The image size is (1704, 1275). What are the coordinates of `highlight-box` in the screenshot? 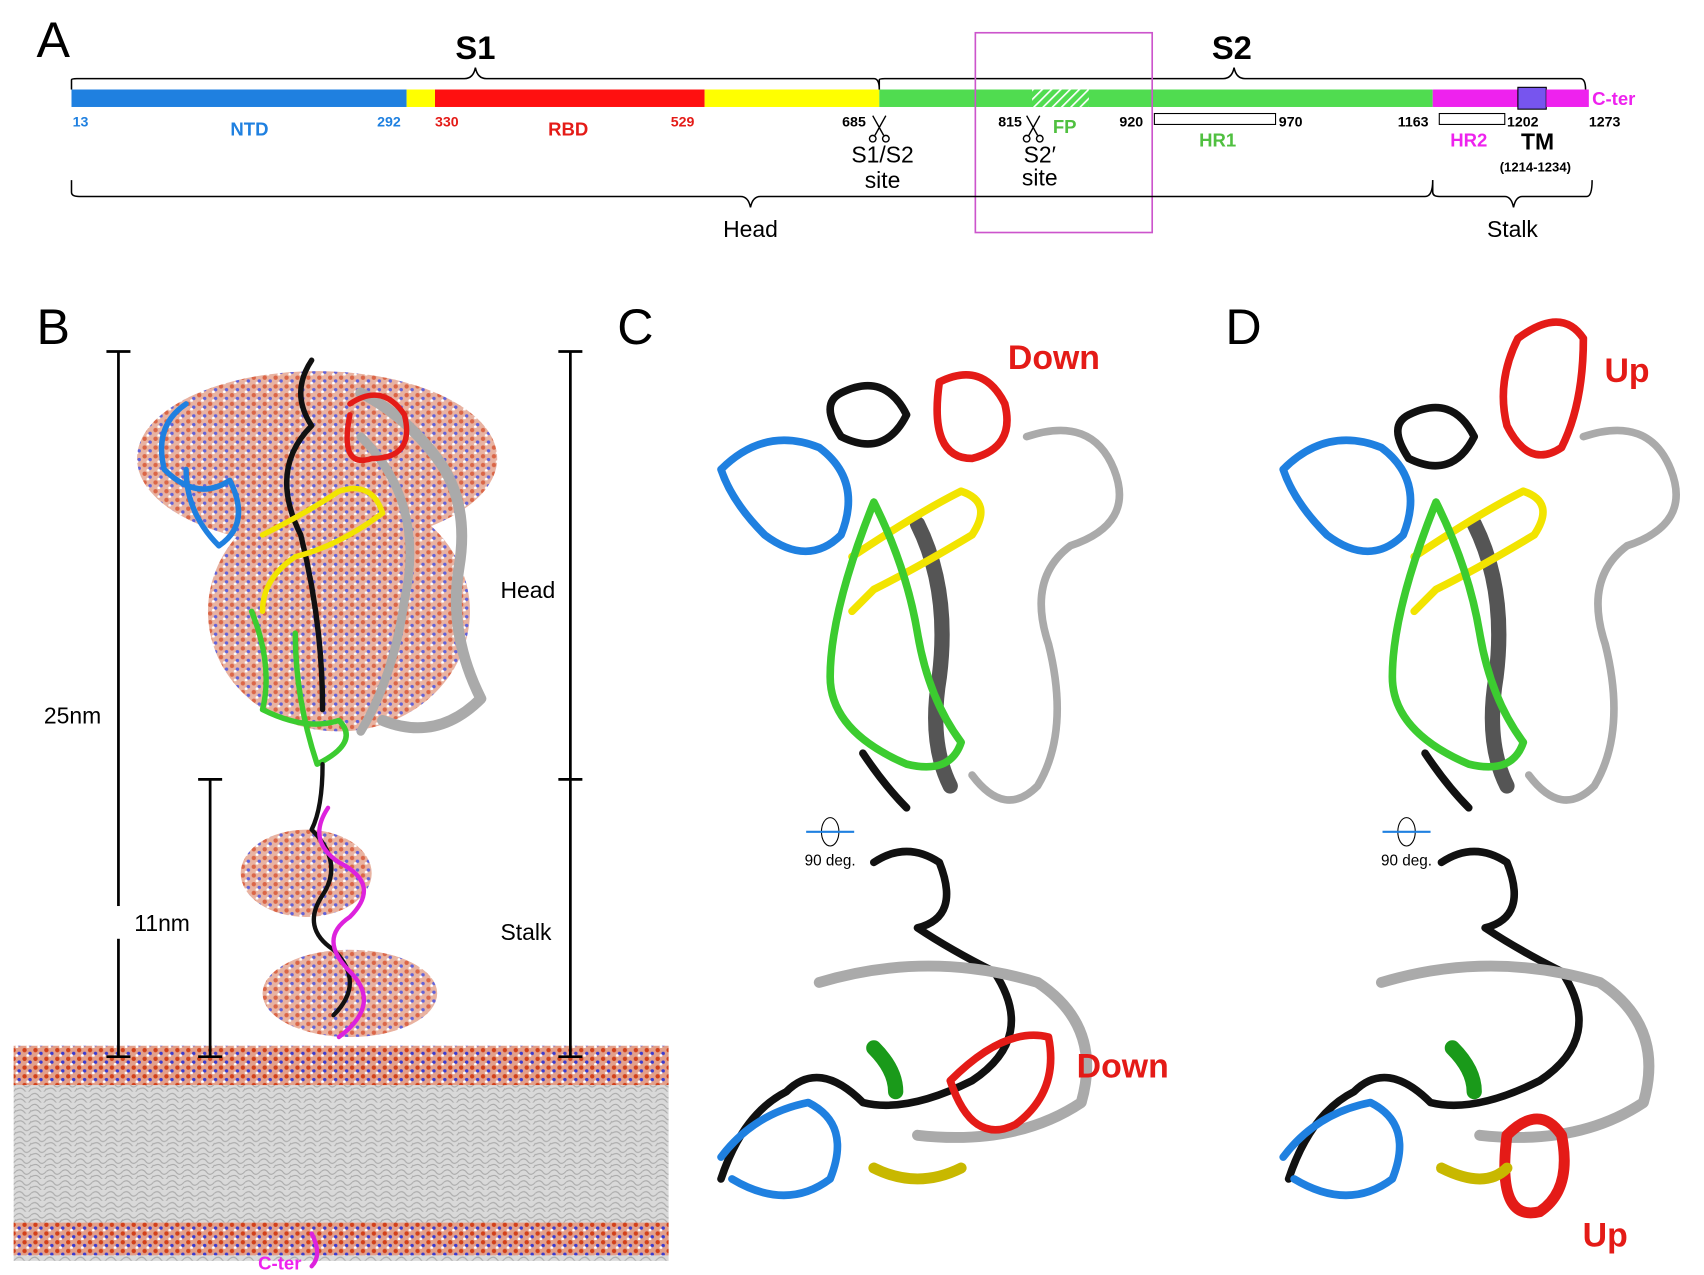 It's located at (1064, 132).